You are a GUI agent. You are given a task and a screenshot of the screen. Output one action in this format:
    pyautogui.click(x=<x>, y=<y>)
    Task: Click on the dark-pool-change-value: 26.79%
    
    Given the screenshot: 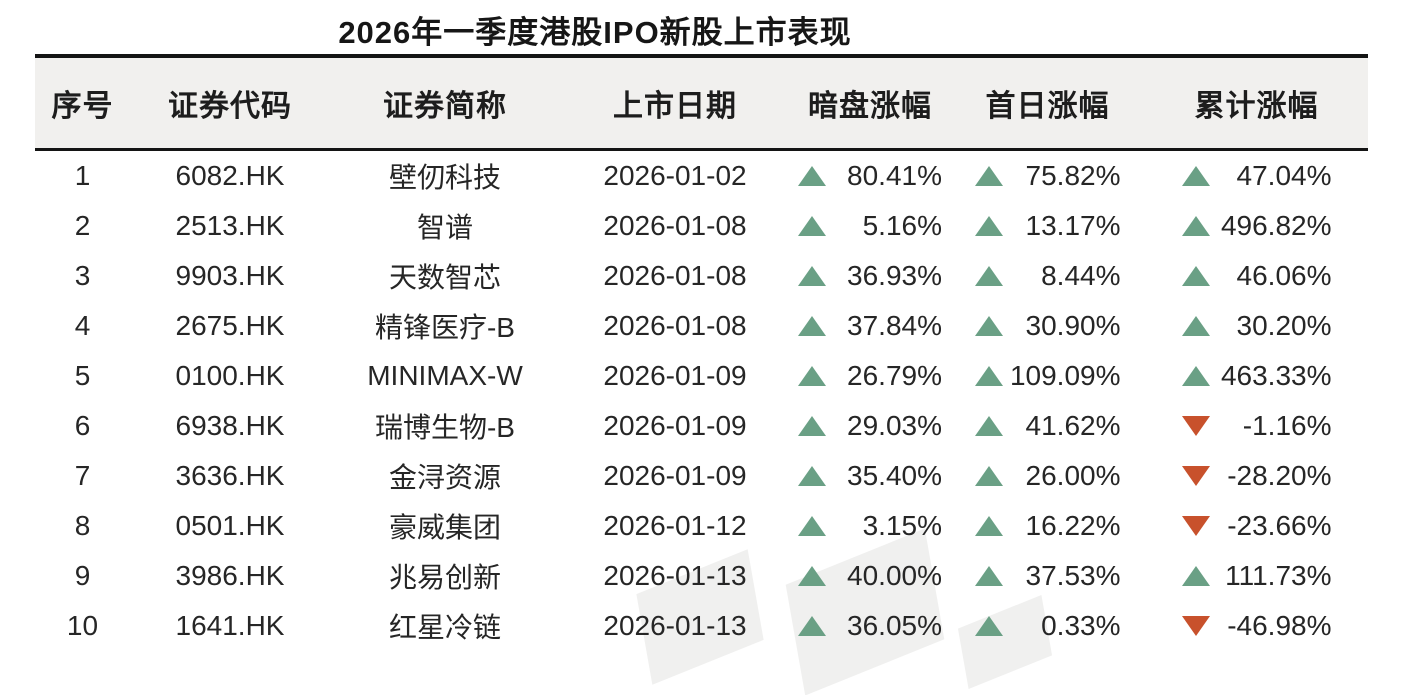 What is the action you would take?
    pyautogui.click(x=894, y=375)
    